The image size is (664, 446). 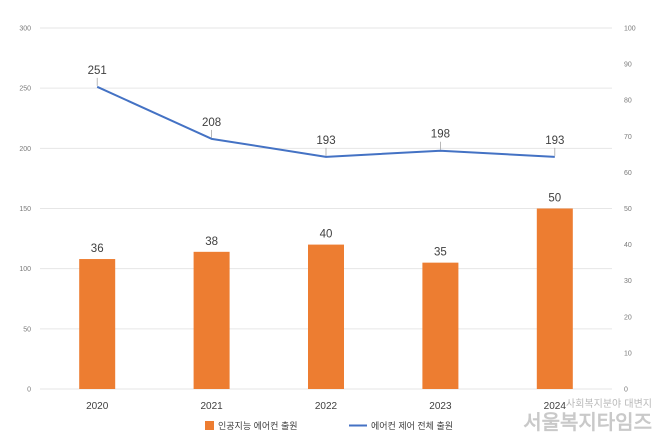 I want to click on right-axis-tick-label: 0, so click(x=626, y=390).